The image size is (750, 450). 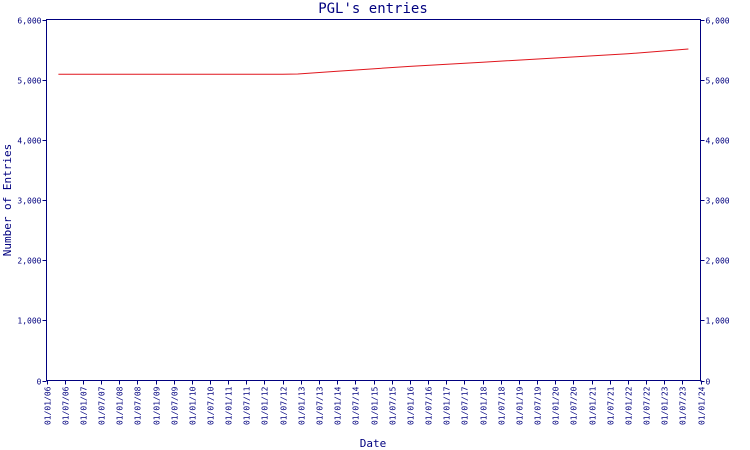 I want to click on y-axis-left: 0 1,000 2,000 3,000 4,000 5,000 6,000, so click(x=32, y=202).